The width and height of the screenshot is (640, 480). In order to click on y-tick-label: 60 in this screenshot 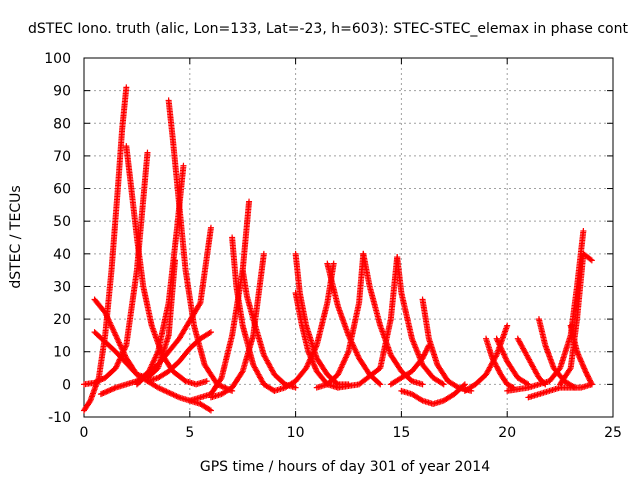, I will do `click(62, 190)`.